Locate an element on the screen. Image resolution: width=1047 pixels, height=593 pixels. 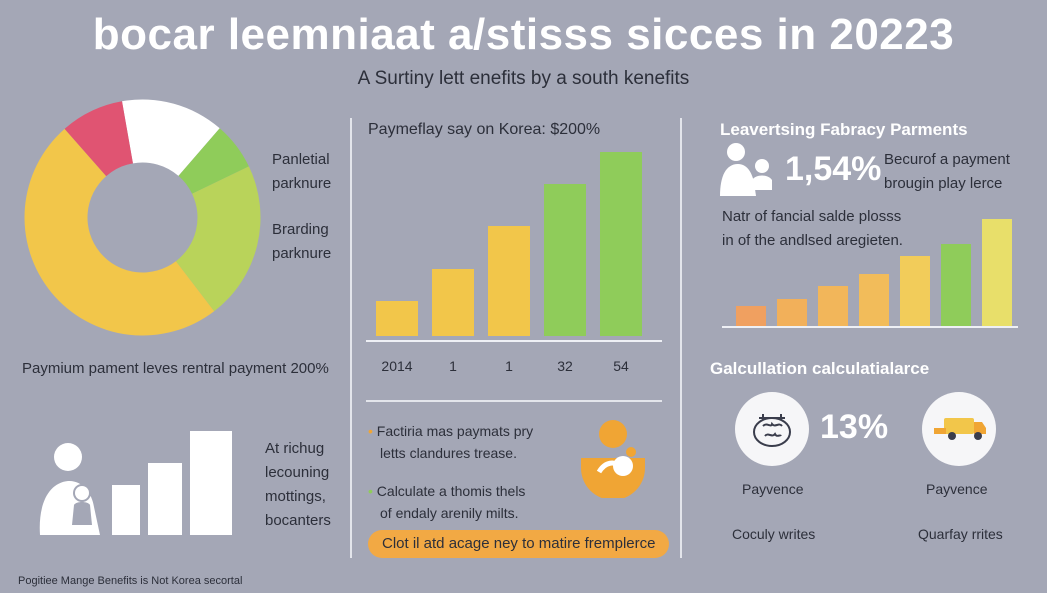
item2-caption: Quarfay rrites is located at coordinates (960, 534).